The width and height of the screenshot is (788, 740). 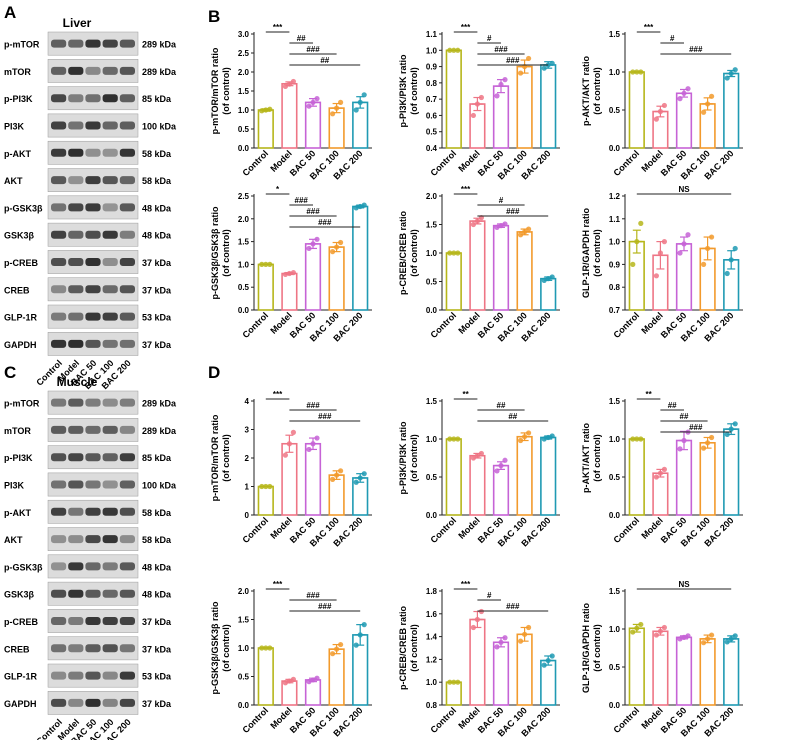 I want to click on blot-row: AKT 58 kDa, so click(x=88, y=539).